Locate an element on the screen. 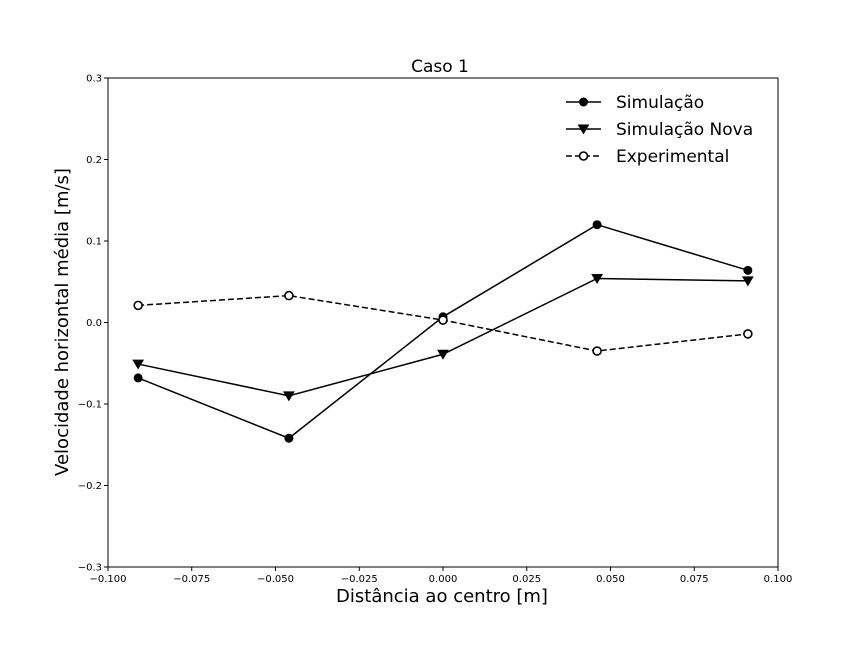  y-tick-label: 0.3 is located at coordinates (94, 79).